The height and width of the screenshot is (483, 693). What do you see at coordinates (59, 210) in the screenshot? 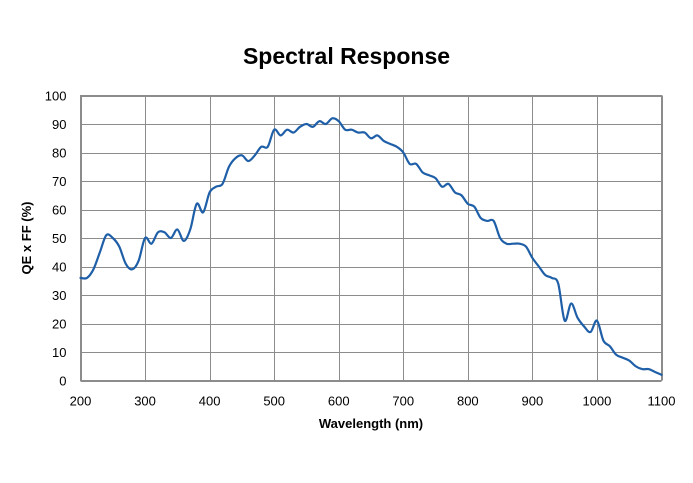
I see `y-tick-label-60: 60` at bounding box center [59, 210].